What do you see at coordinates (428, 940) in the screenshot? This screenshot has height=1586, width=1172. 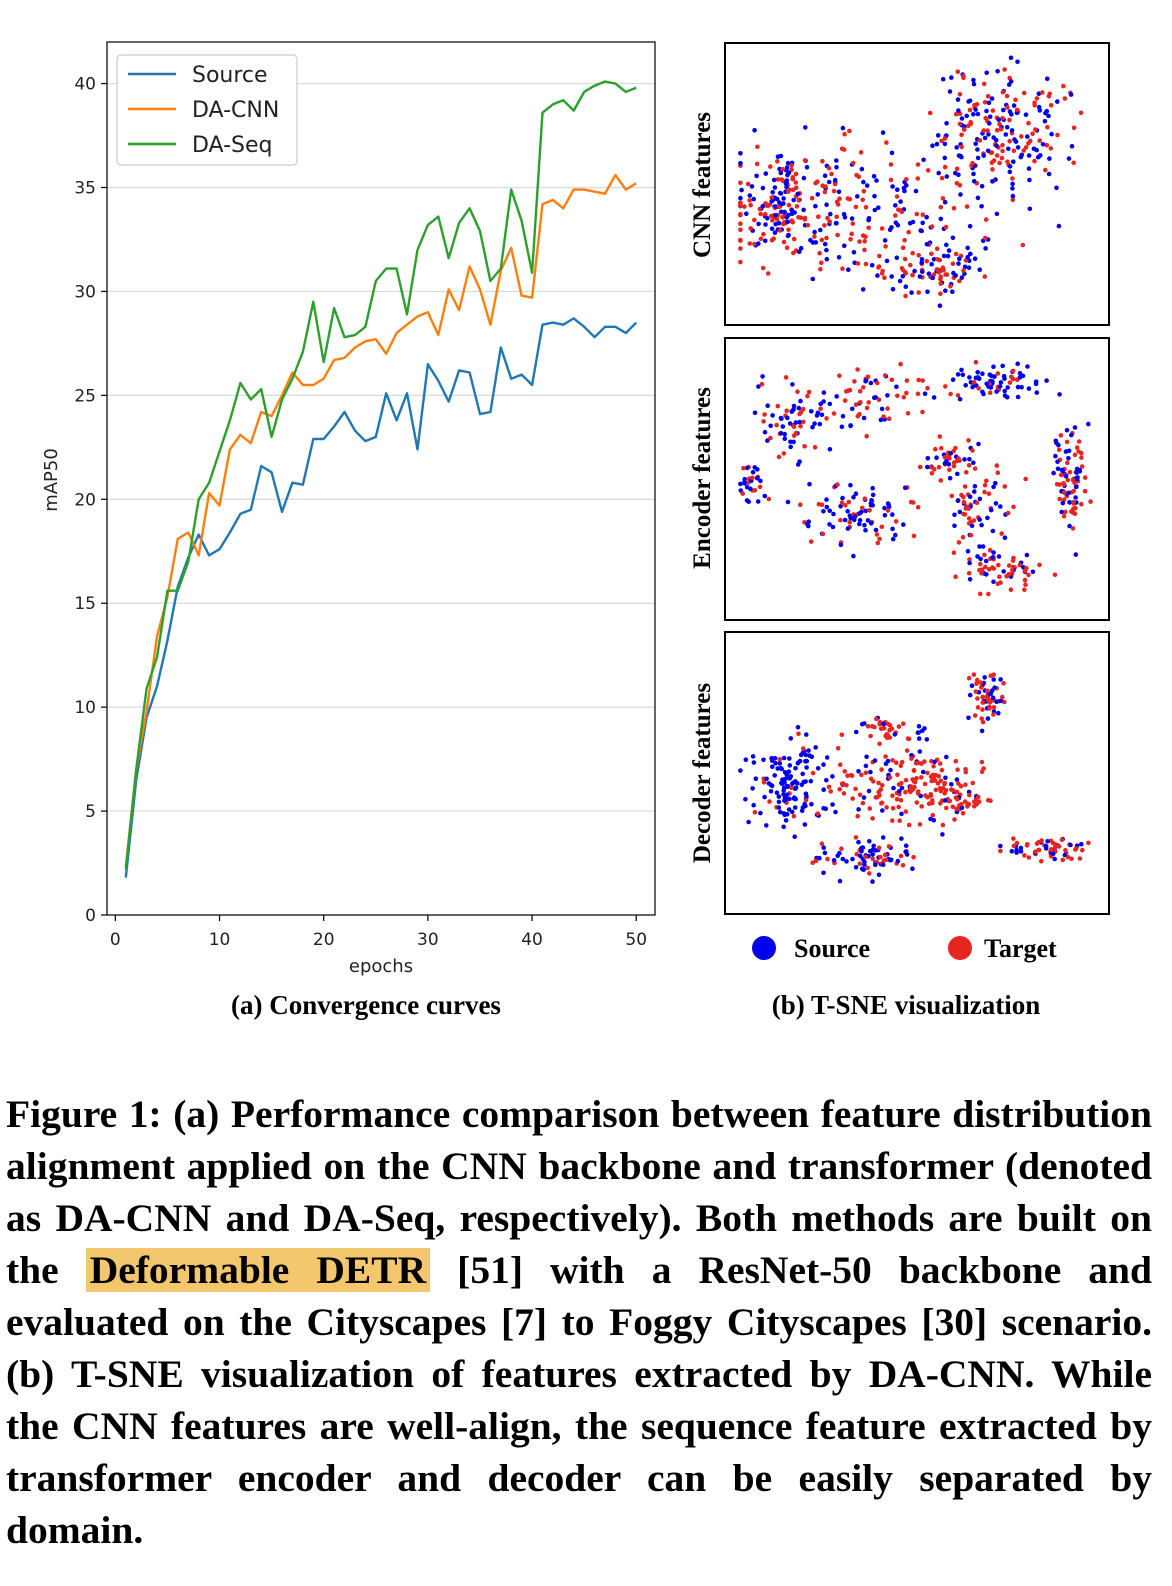 I see `x-tick-label: 30` at bounding box center [428, 940].